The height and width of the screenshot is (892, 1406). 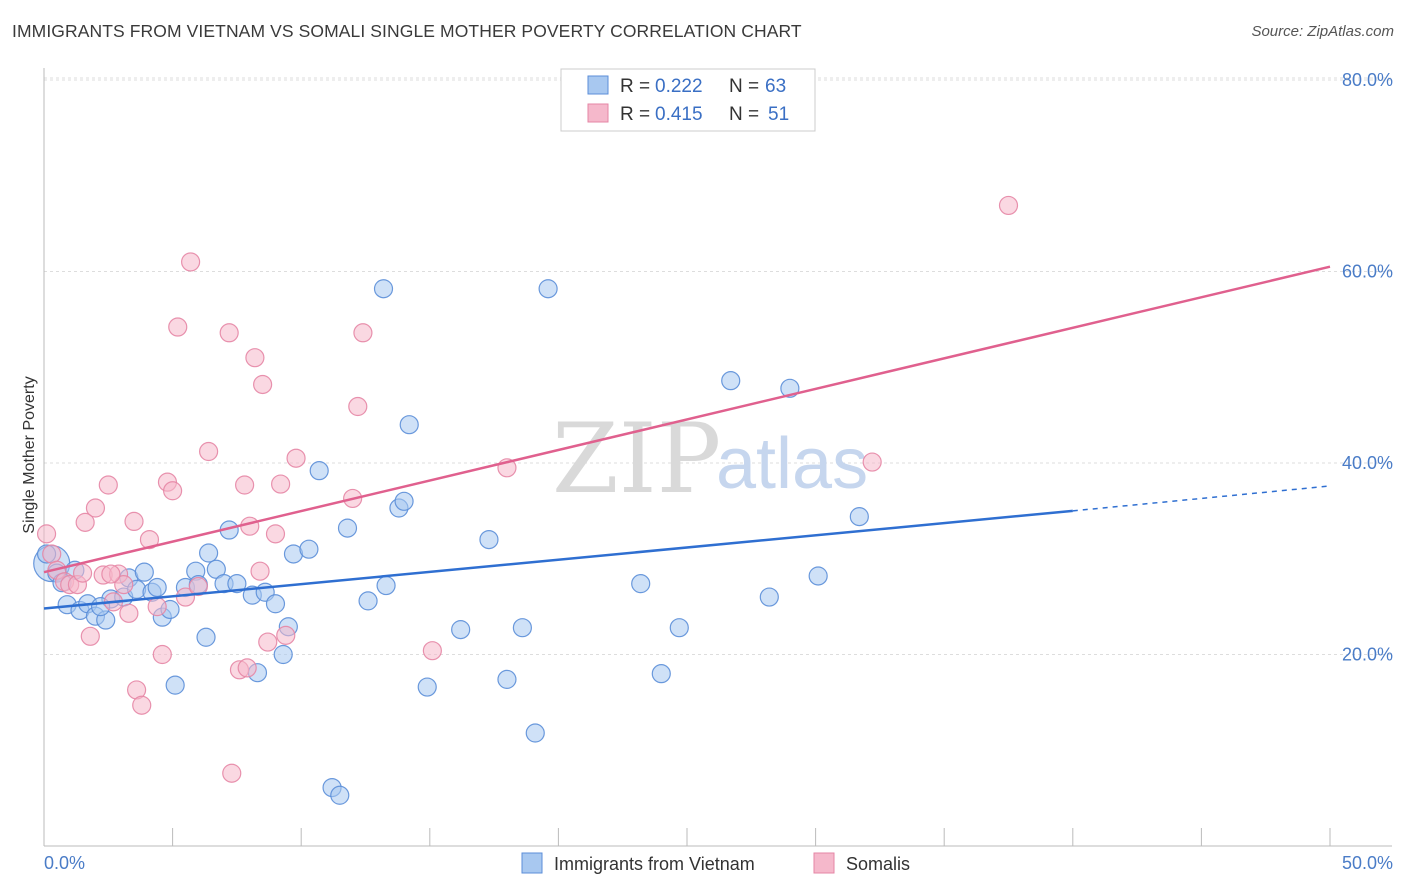 What do you see at coordinates (1322, 31) in the screenshot?
I see `source-label: Source: ZipAtlas.com` at bounding box center [1322, 31].